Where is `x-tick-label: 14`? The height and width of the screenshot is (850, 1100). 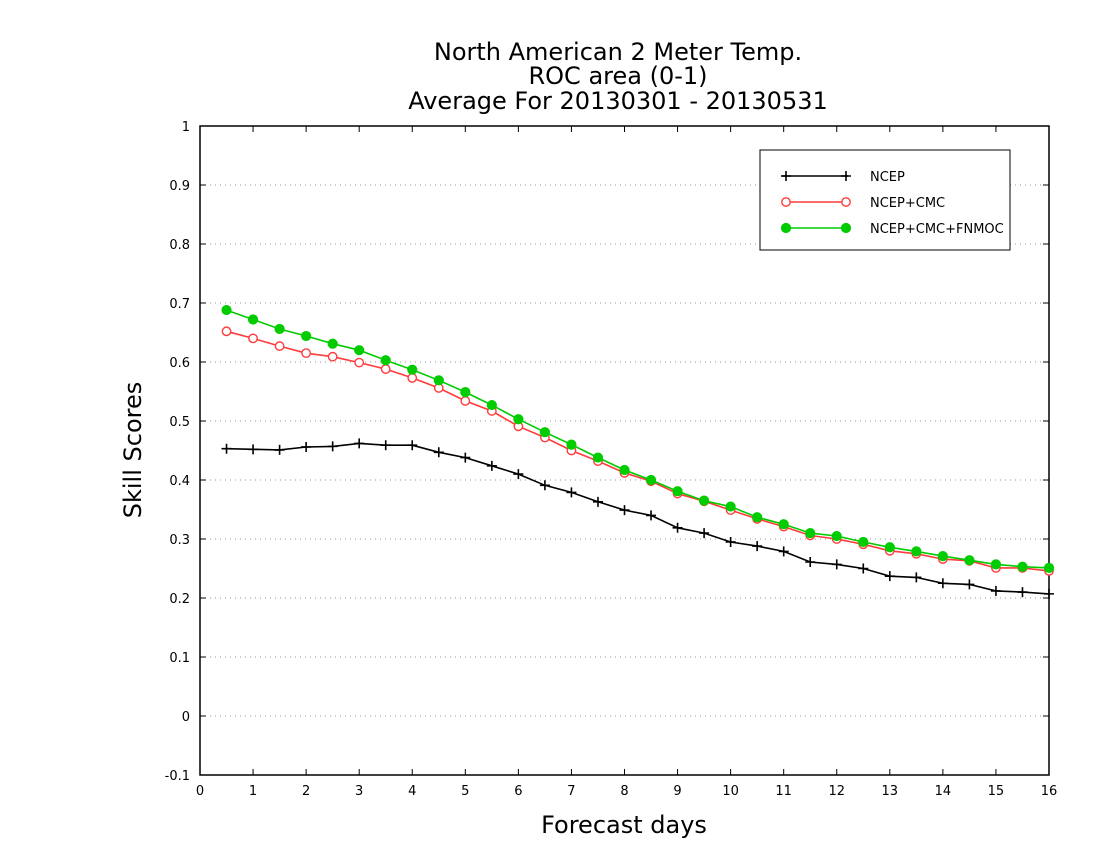
x-tick-label: 14 is located at coordinates (943, 791).